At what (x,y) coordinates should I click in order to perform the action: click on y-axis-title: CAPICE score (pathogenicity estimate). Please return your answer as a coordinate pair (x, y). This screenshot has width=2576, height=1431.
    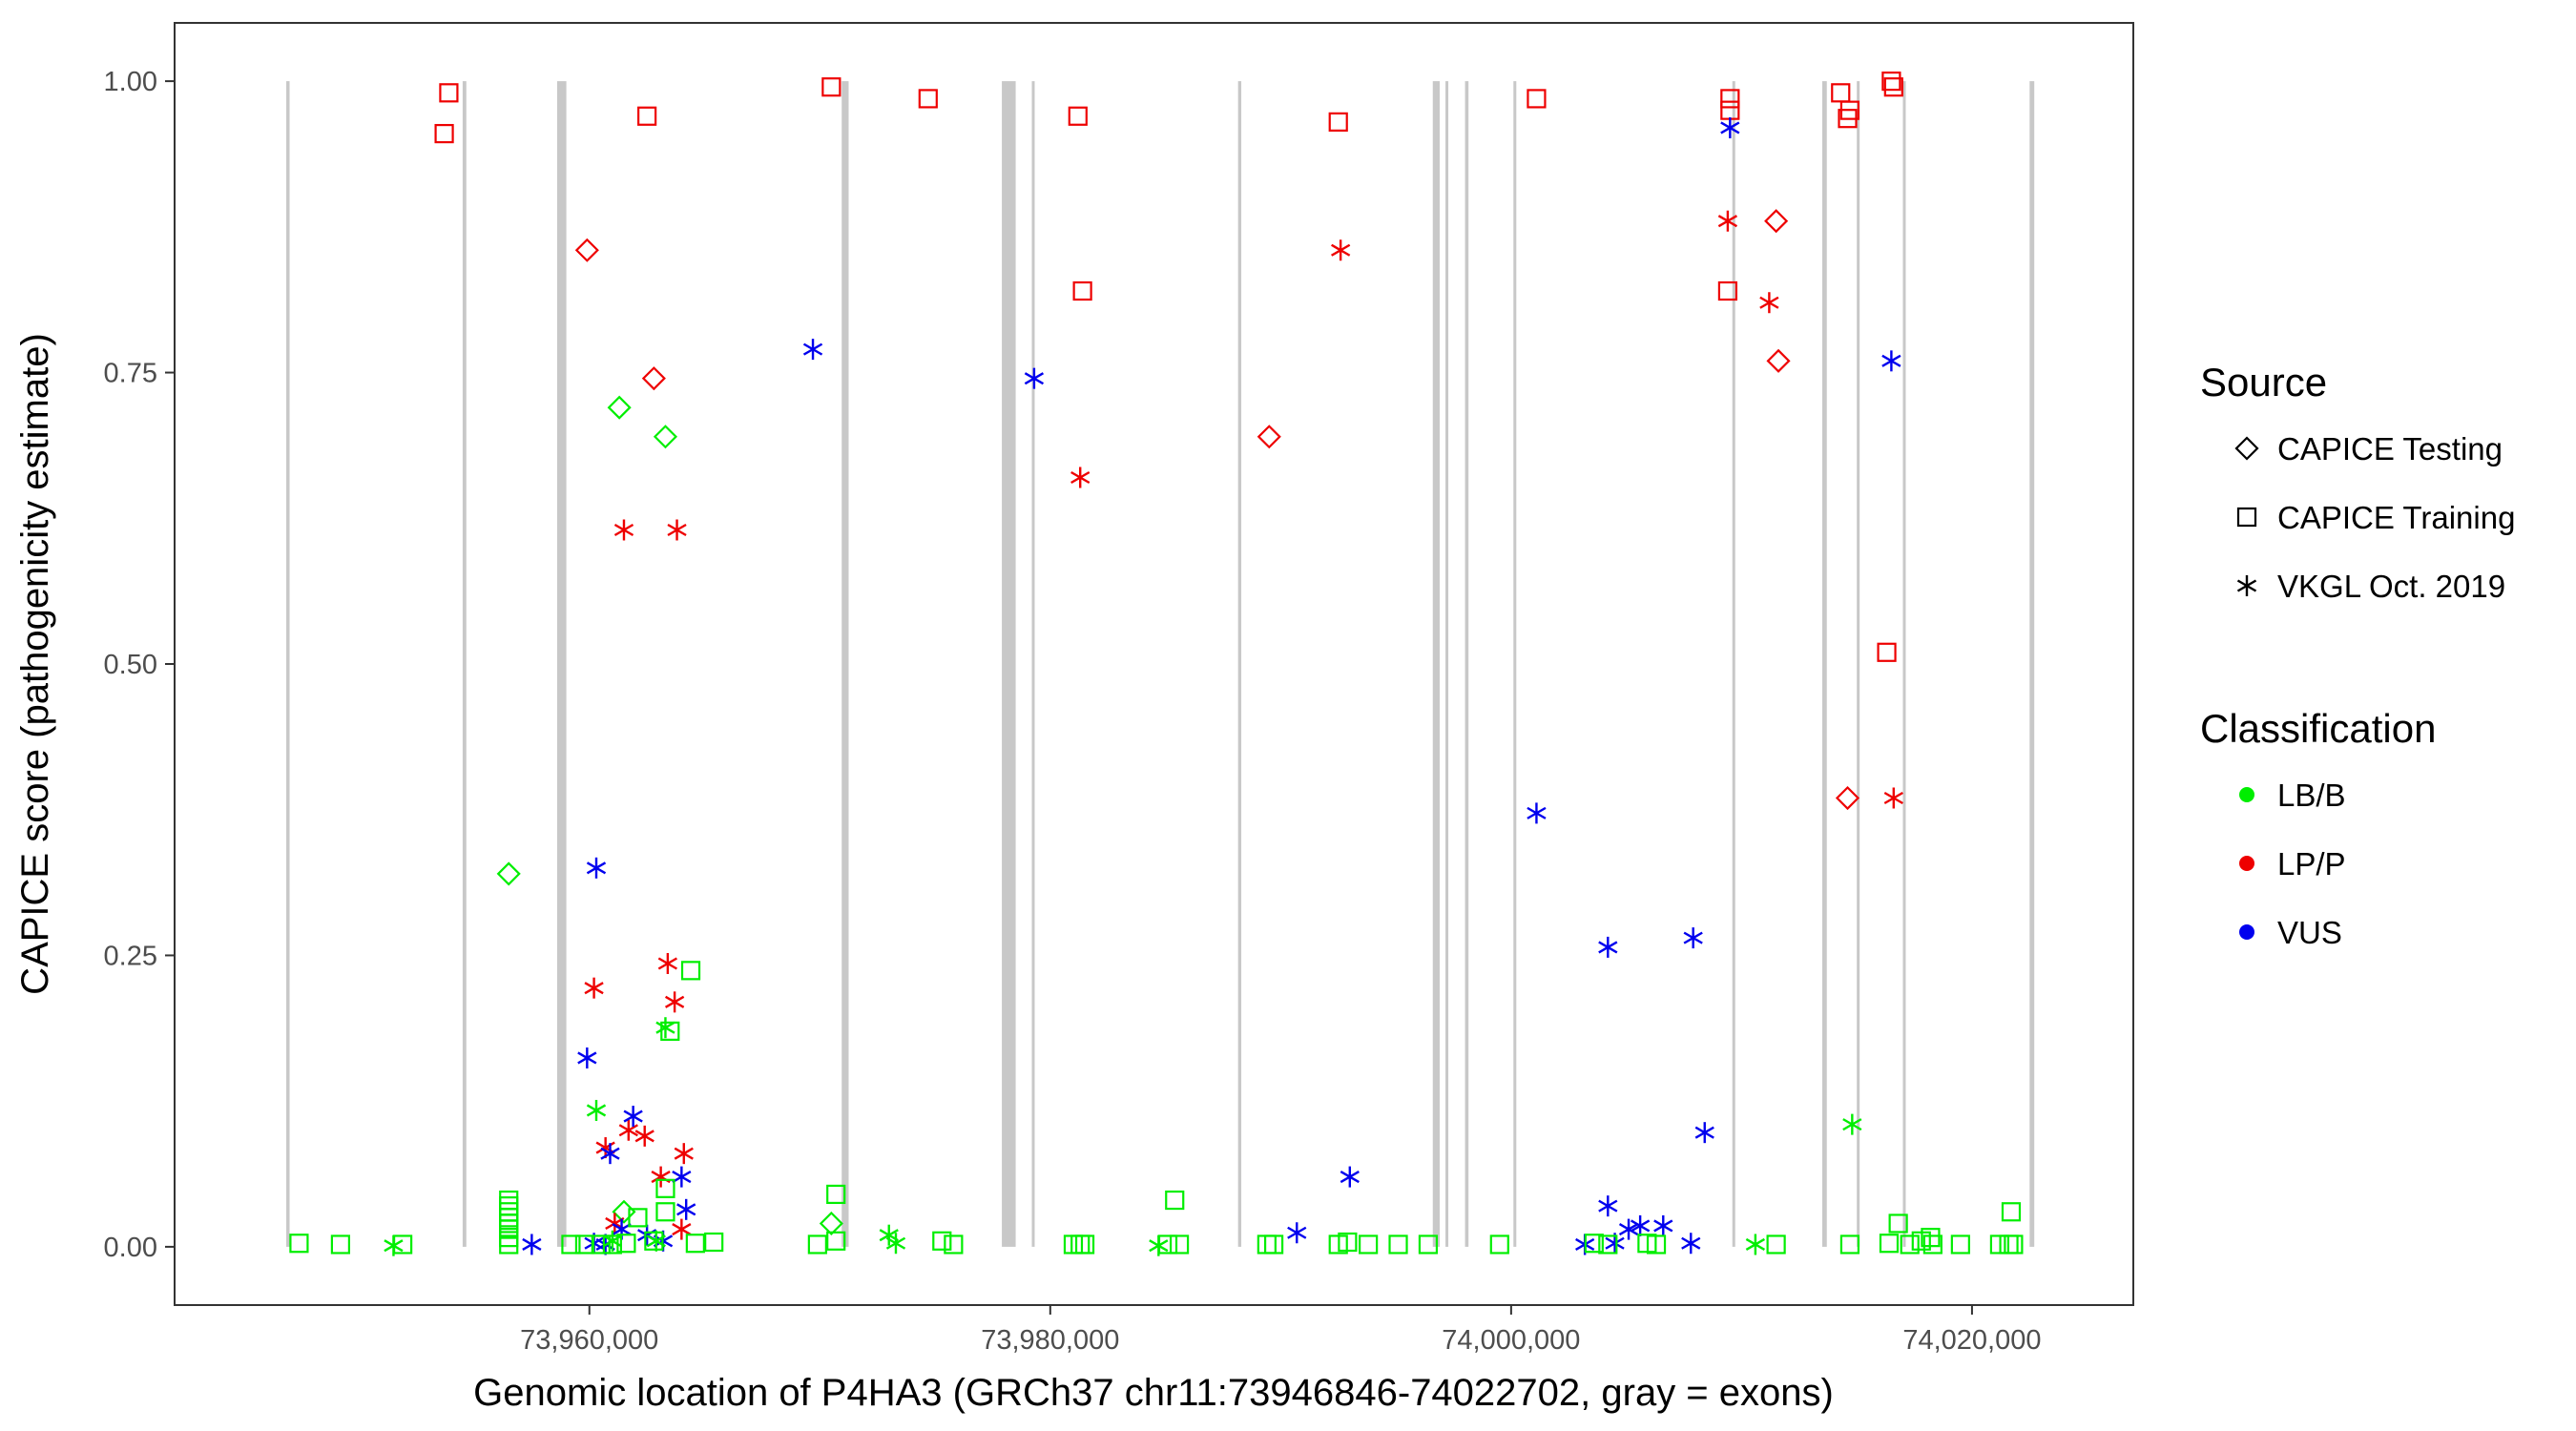
    Looking at the image, I should click on (35, 664).